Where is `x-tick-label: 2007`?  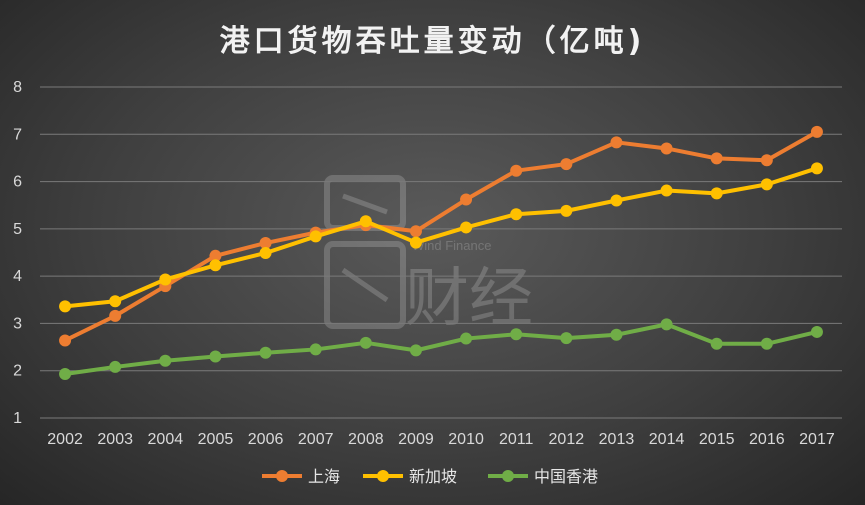
x-tick-label: 2007 is located at coordinates (316, 439).